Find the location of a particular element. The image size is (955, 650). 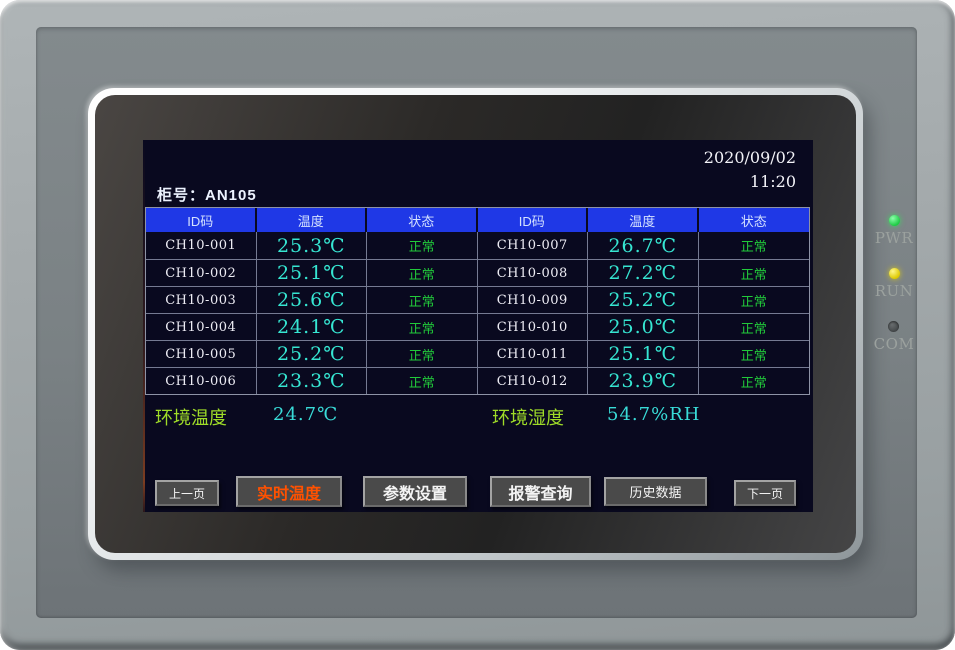

channel-id: CH10-003 is located at coordinates (201, 300).